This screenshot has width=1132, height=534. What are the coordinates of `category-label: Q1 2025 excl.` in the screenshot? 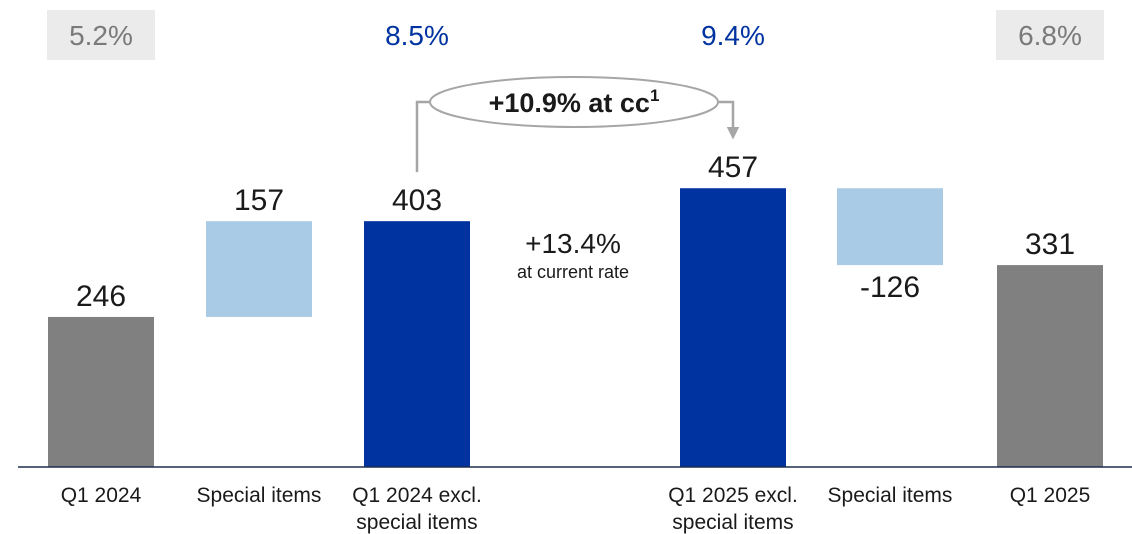 It's located at (733, 495).